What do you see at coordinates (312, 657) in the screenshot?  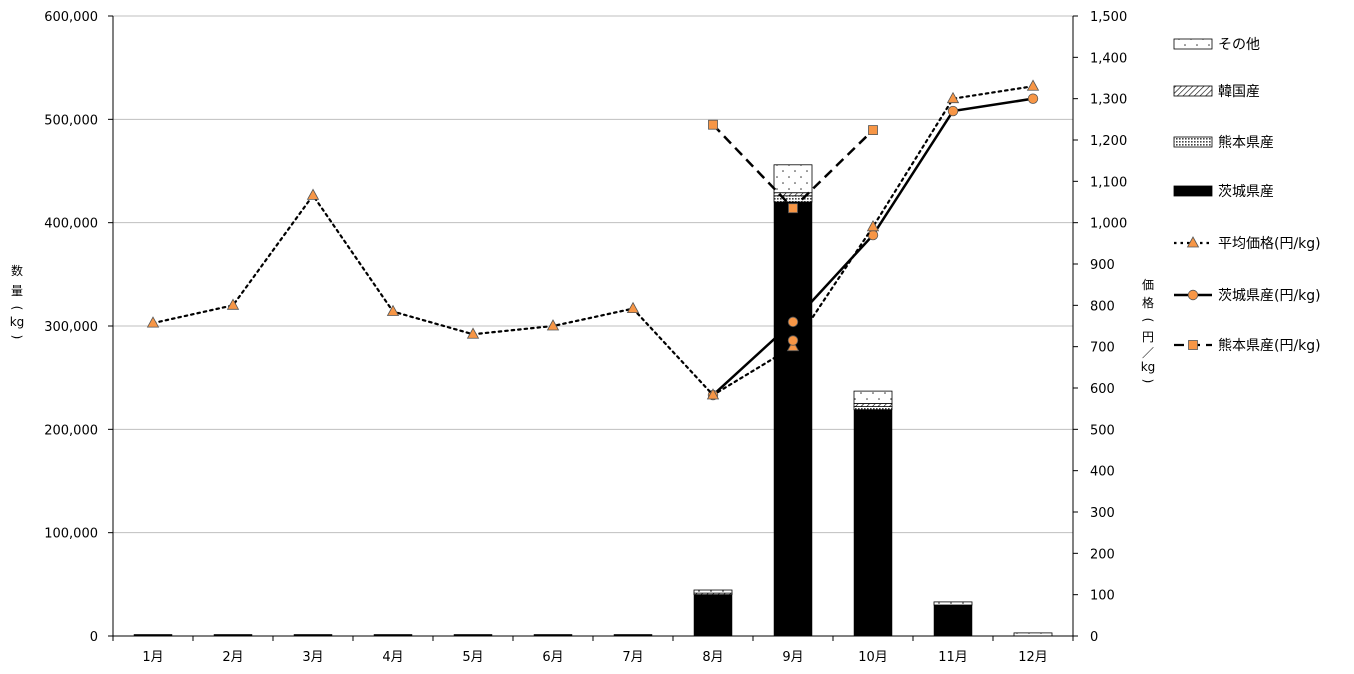 I see `x-tick-label-3: 3月` at bounding box center [312, 657].